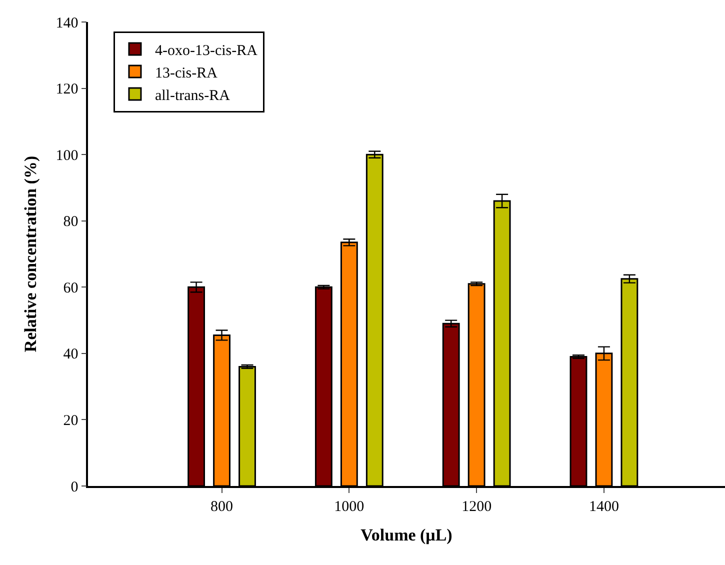  Describe the element at coordinates (603, 506) in the screenshot. I see `x-tick-label: 1400` at that location.